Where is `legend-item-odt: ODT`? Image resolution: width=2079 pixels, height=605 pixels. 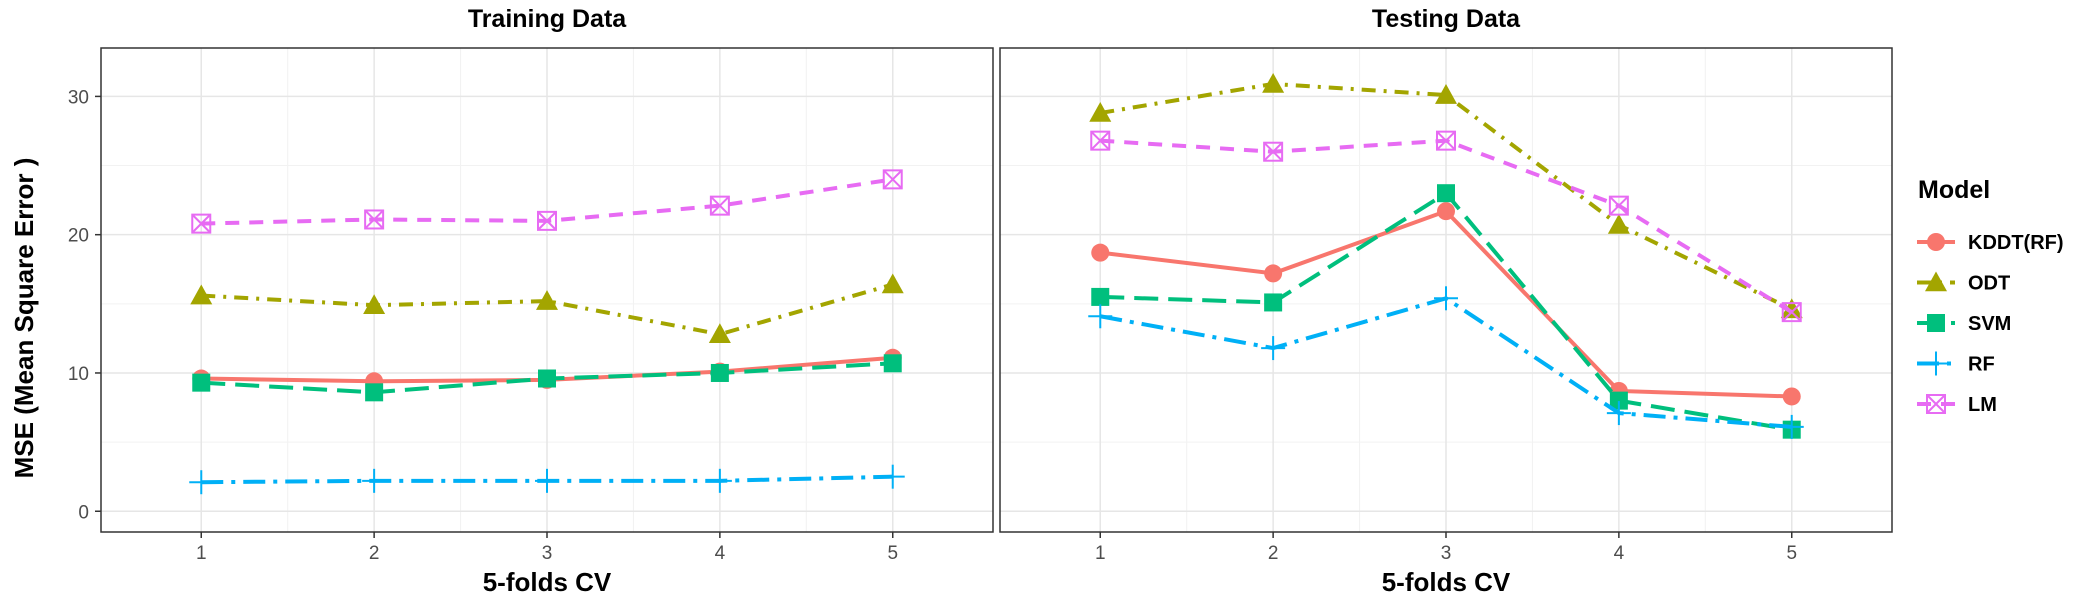 legend-item-odt: ODT is located at coordinates (1963, 283).